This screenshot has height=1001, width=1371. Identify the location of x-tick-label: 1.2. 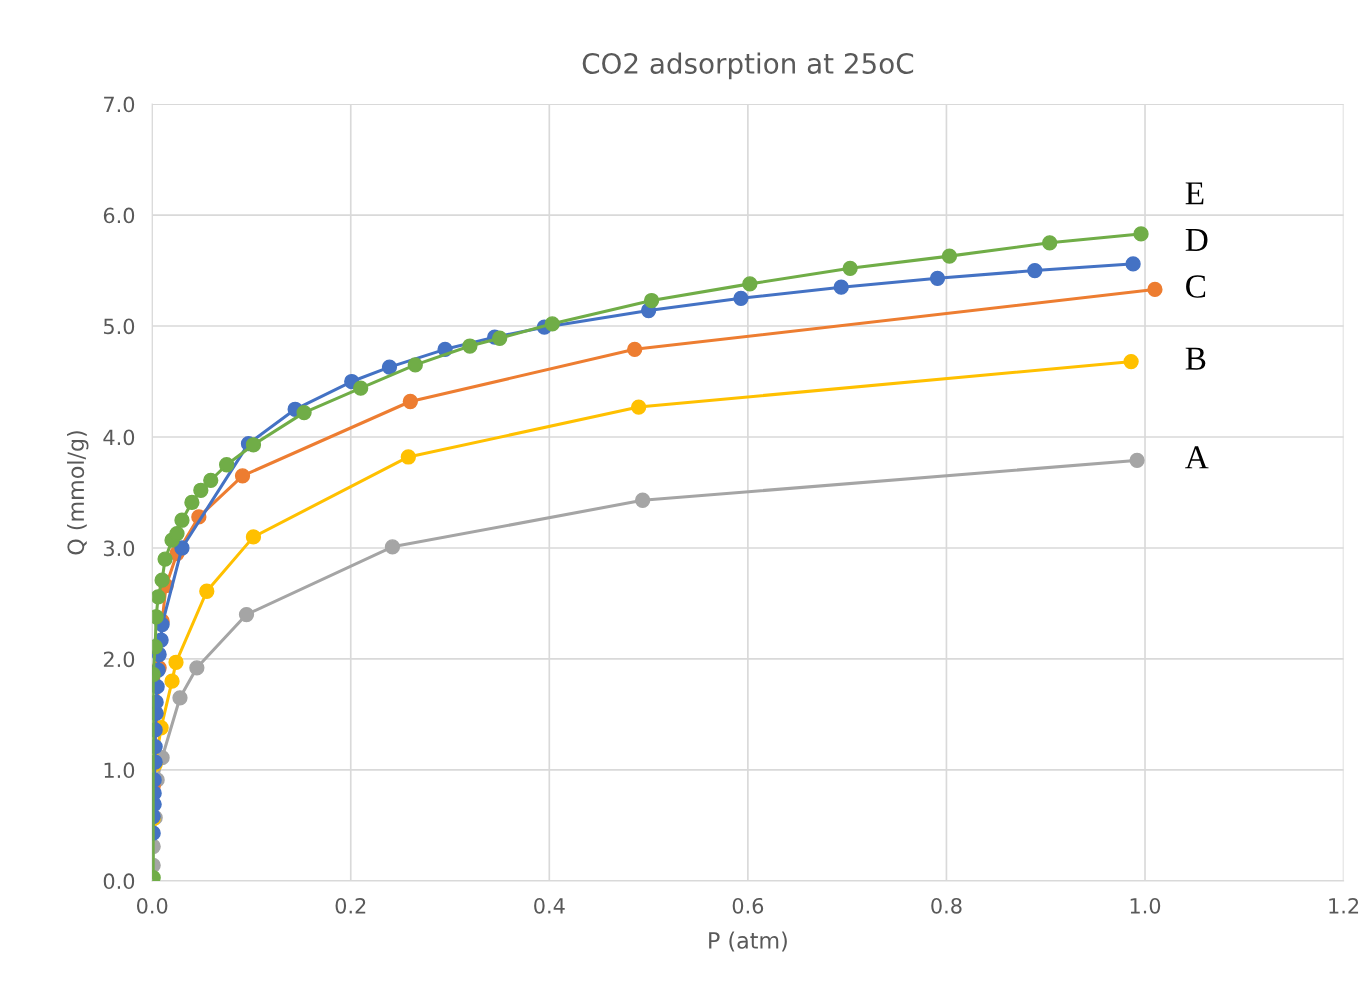
(1344, 905).